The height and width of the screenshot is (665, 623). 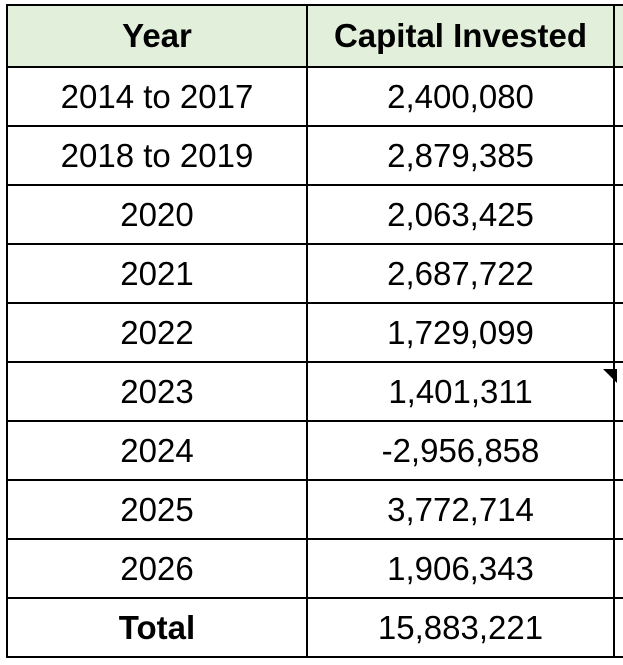 I want to click on cell: 2,063,425, so click(x=460, y=214).